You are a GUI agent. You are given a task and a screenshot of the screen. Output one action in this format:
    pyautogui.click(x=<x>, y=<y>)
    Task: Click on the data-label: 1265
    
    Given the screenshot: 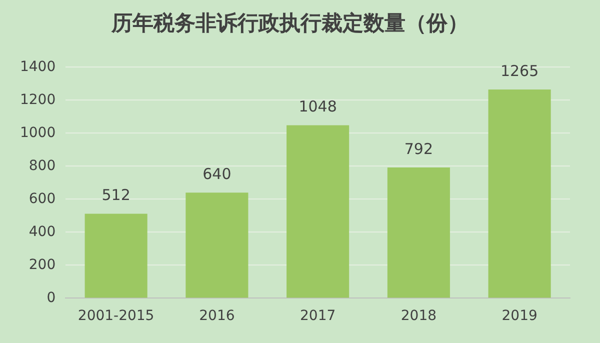 What is the action you would take?
    pyautogui.click(x=519, y=71)
    